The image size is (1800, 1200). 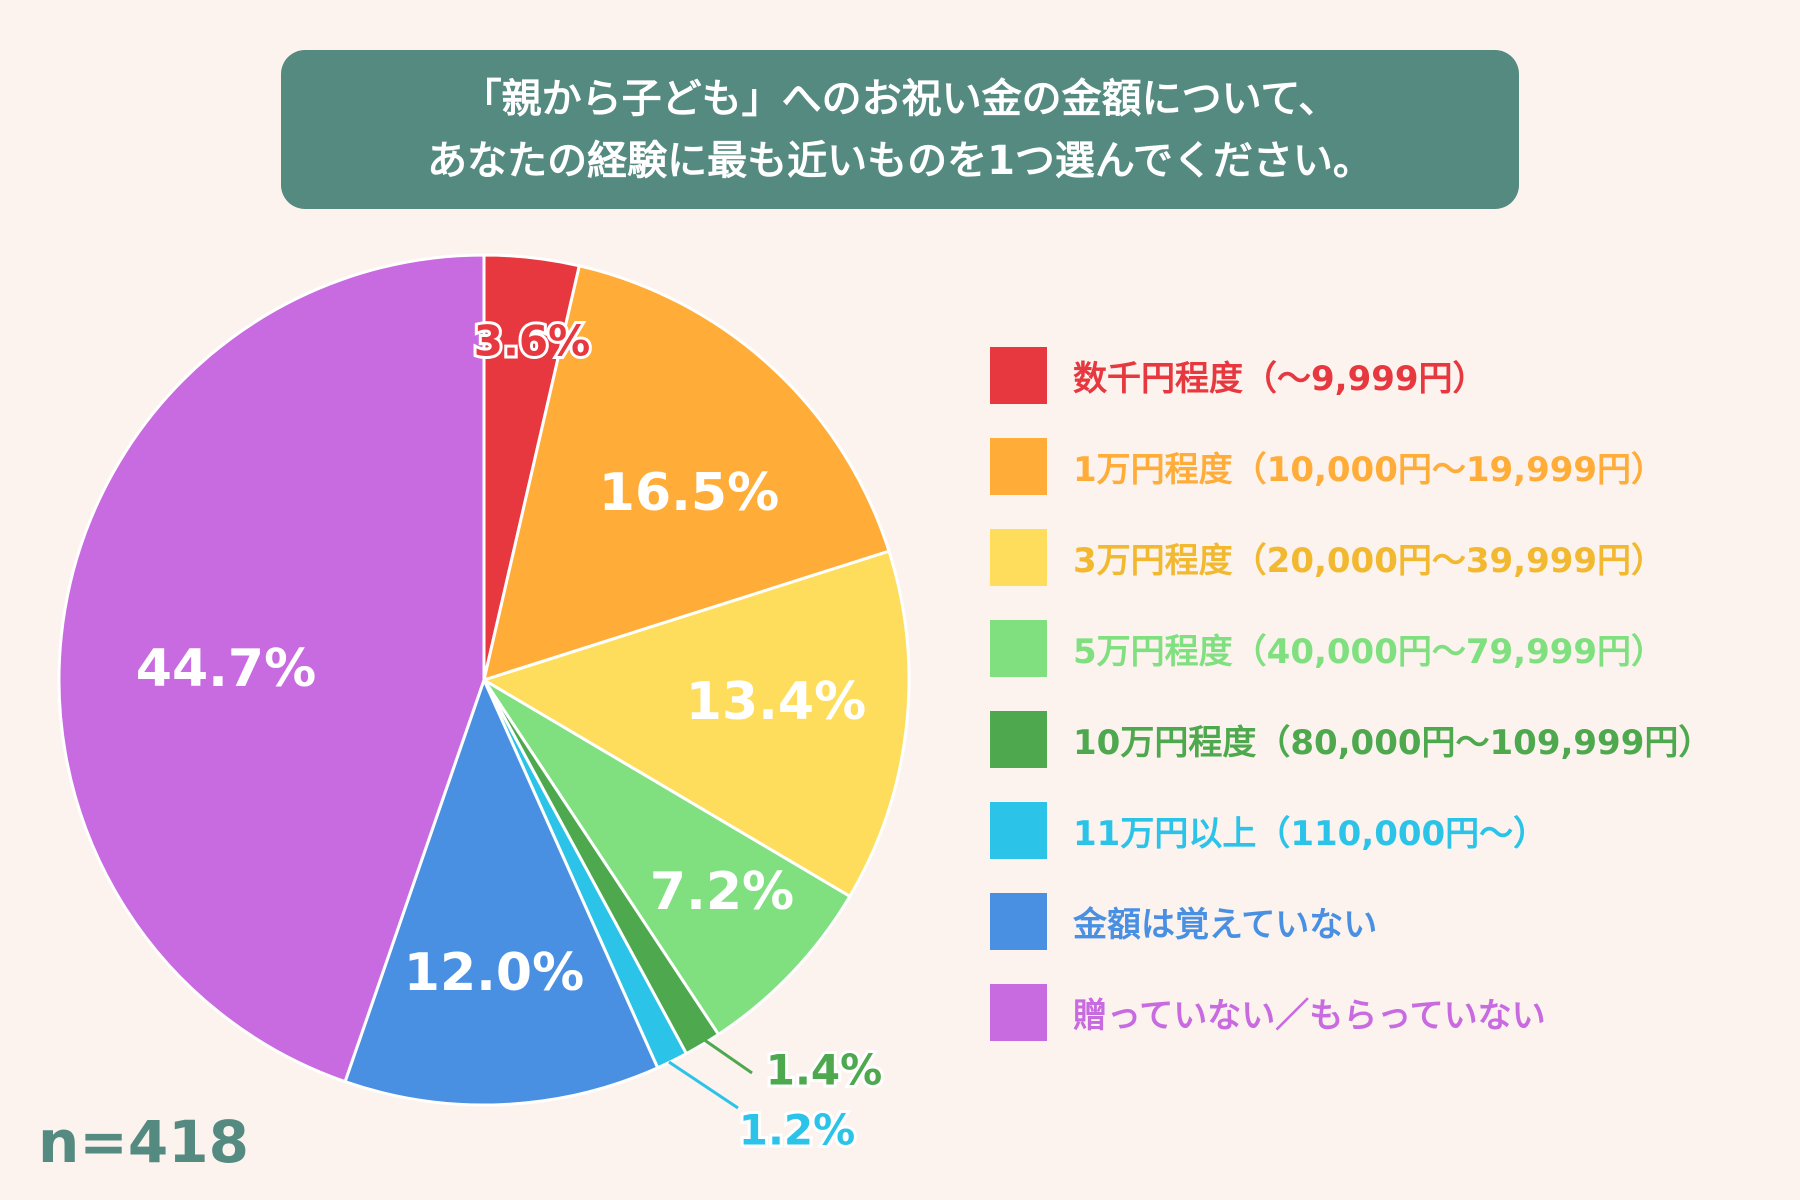 I want to click on legend-item: 10万円程度（80,000円〜109,999円）, so click(x=1351, y=739).